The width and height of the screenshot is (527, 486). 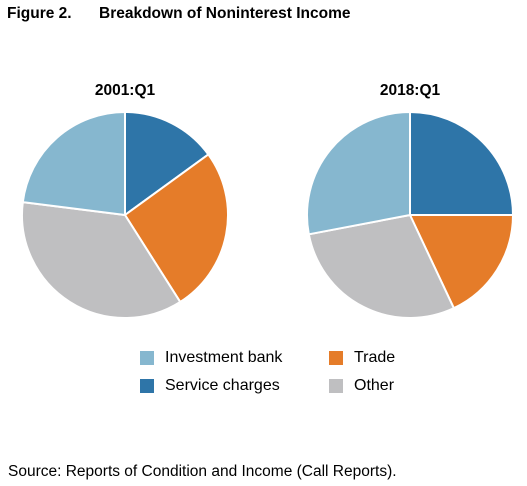 I want to click on figure-title: Figure 2. Breakdown of Noninterest Income, so click(x=178, y=14).